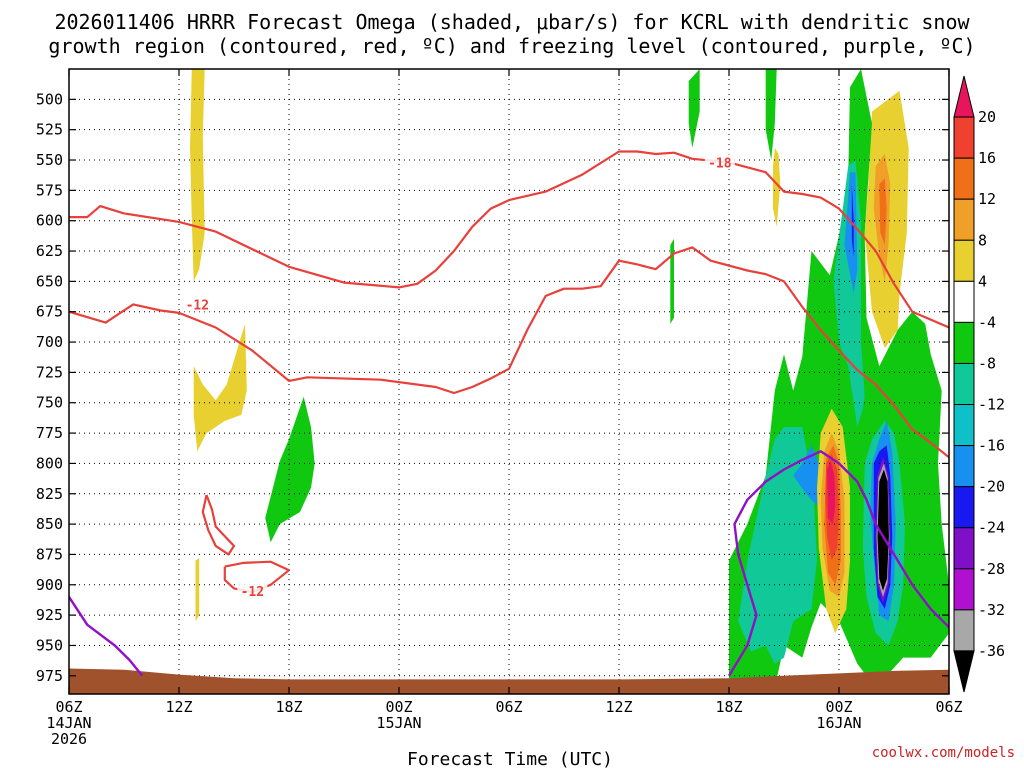 The height and width of the screenshot is (768, 1024). I want to click on colorbar-label: -4, so click(987, 322).